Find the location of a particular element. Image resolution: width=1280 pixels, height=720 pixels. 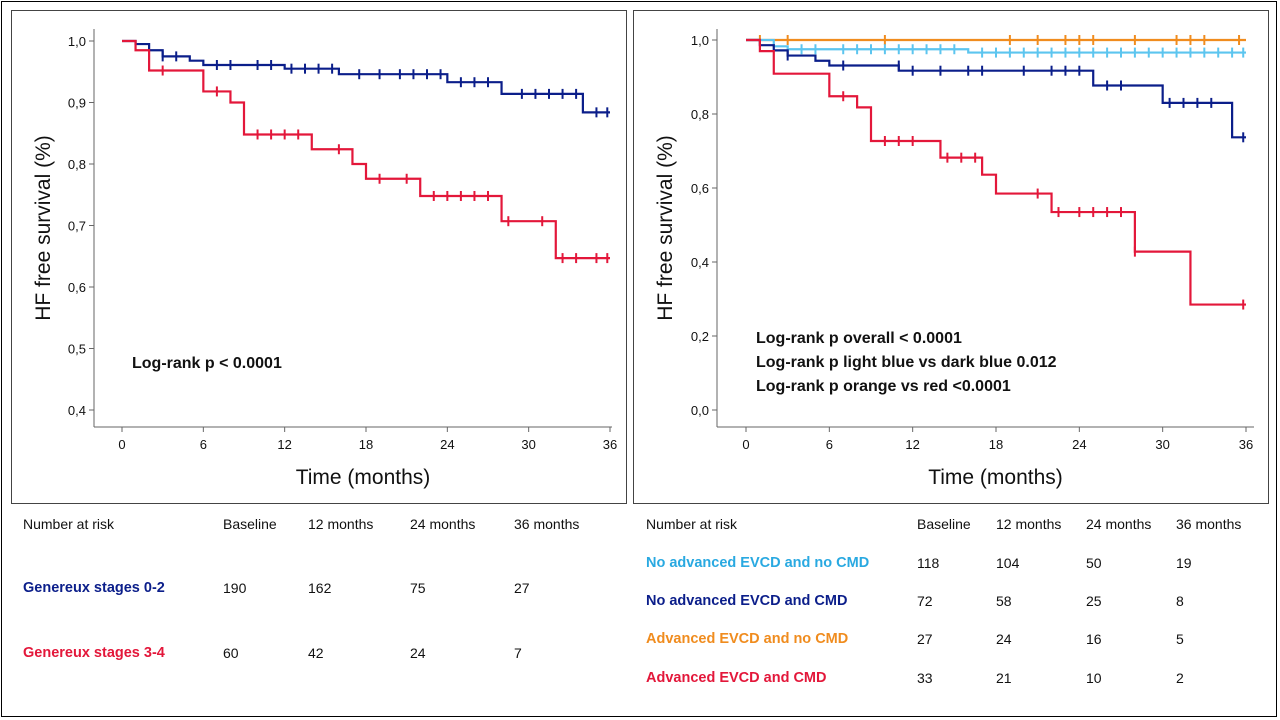

risk-cell: 19 is located at coordinates (1184, 563).